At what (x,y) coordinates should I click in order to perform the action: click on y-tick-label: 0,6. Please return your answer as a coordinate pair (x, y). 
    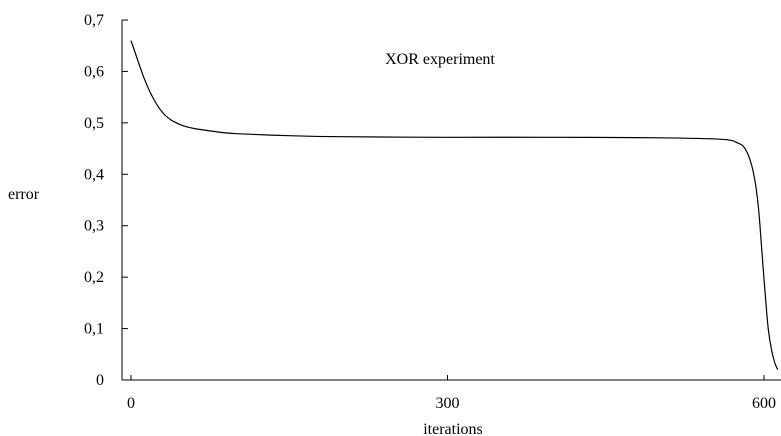
    Looking at the image, I should click on (94, 71).